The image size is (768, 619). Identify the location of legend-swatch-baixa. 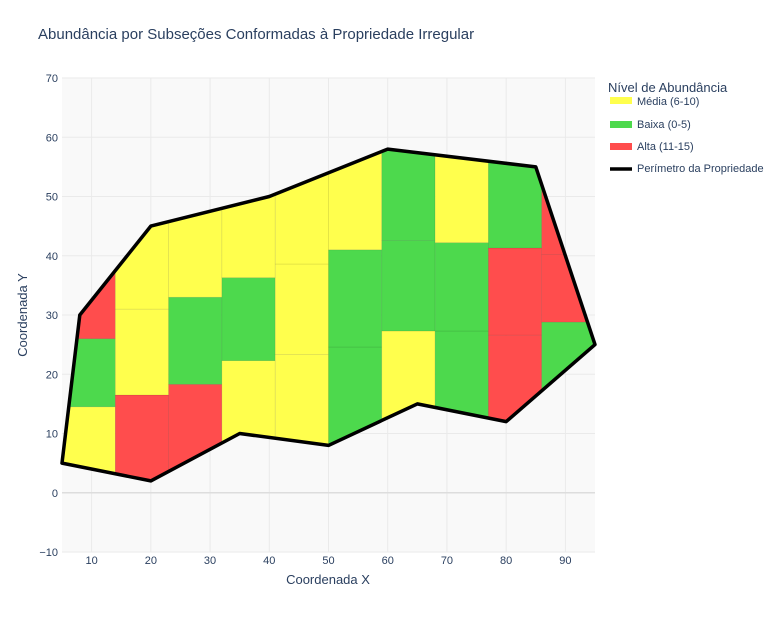
(621, 124).